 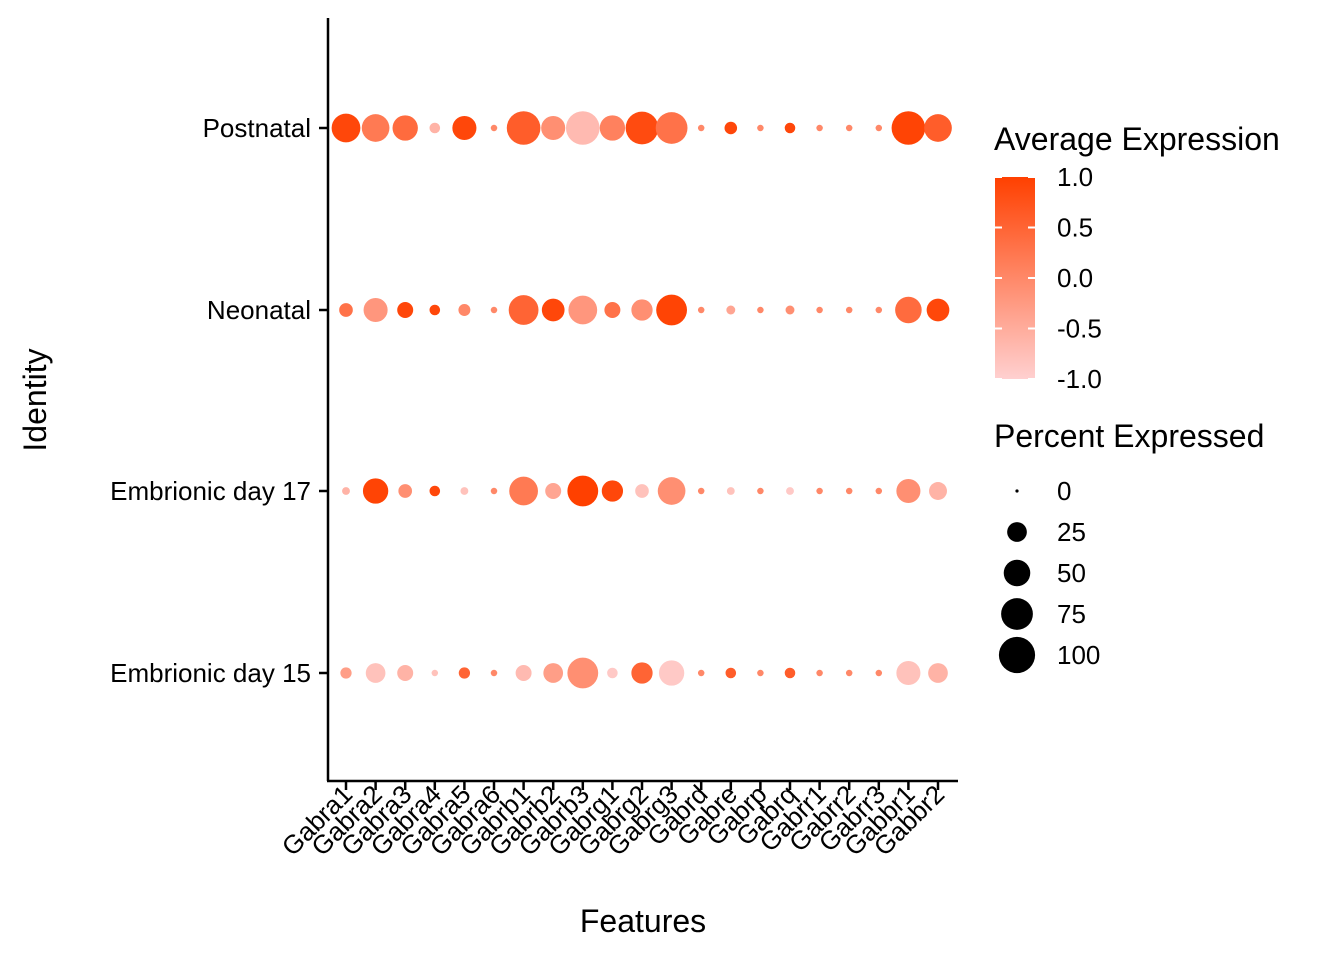 What do you see at coordinates (1129, 436) in the screenshot?
I see `size-legend-title: Percent Expressed` at bounding box center [1129, 436].